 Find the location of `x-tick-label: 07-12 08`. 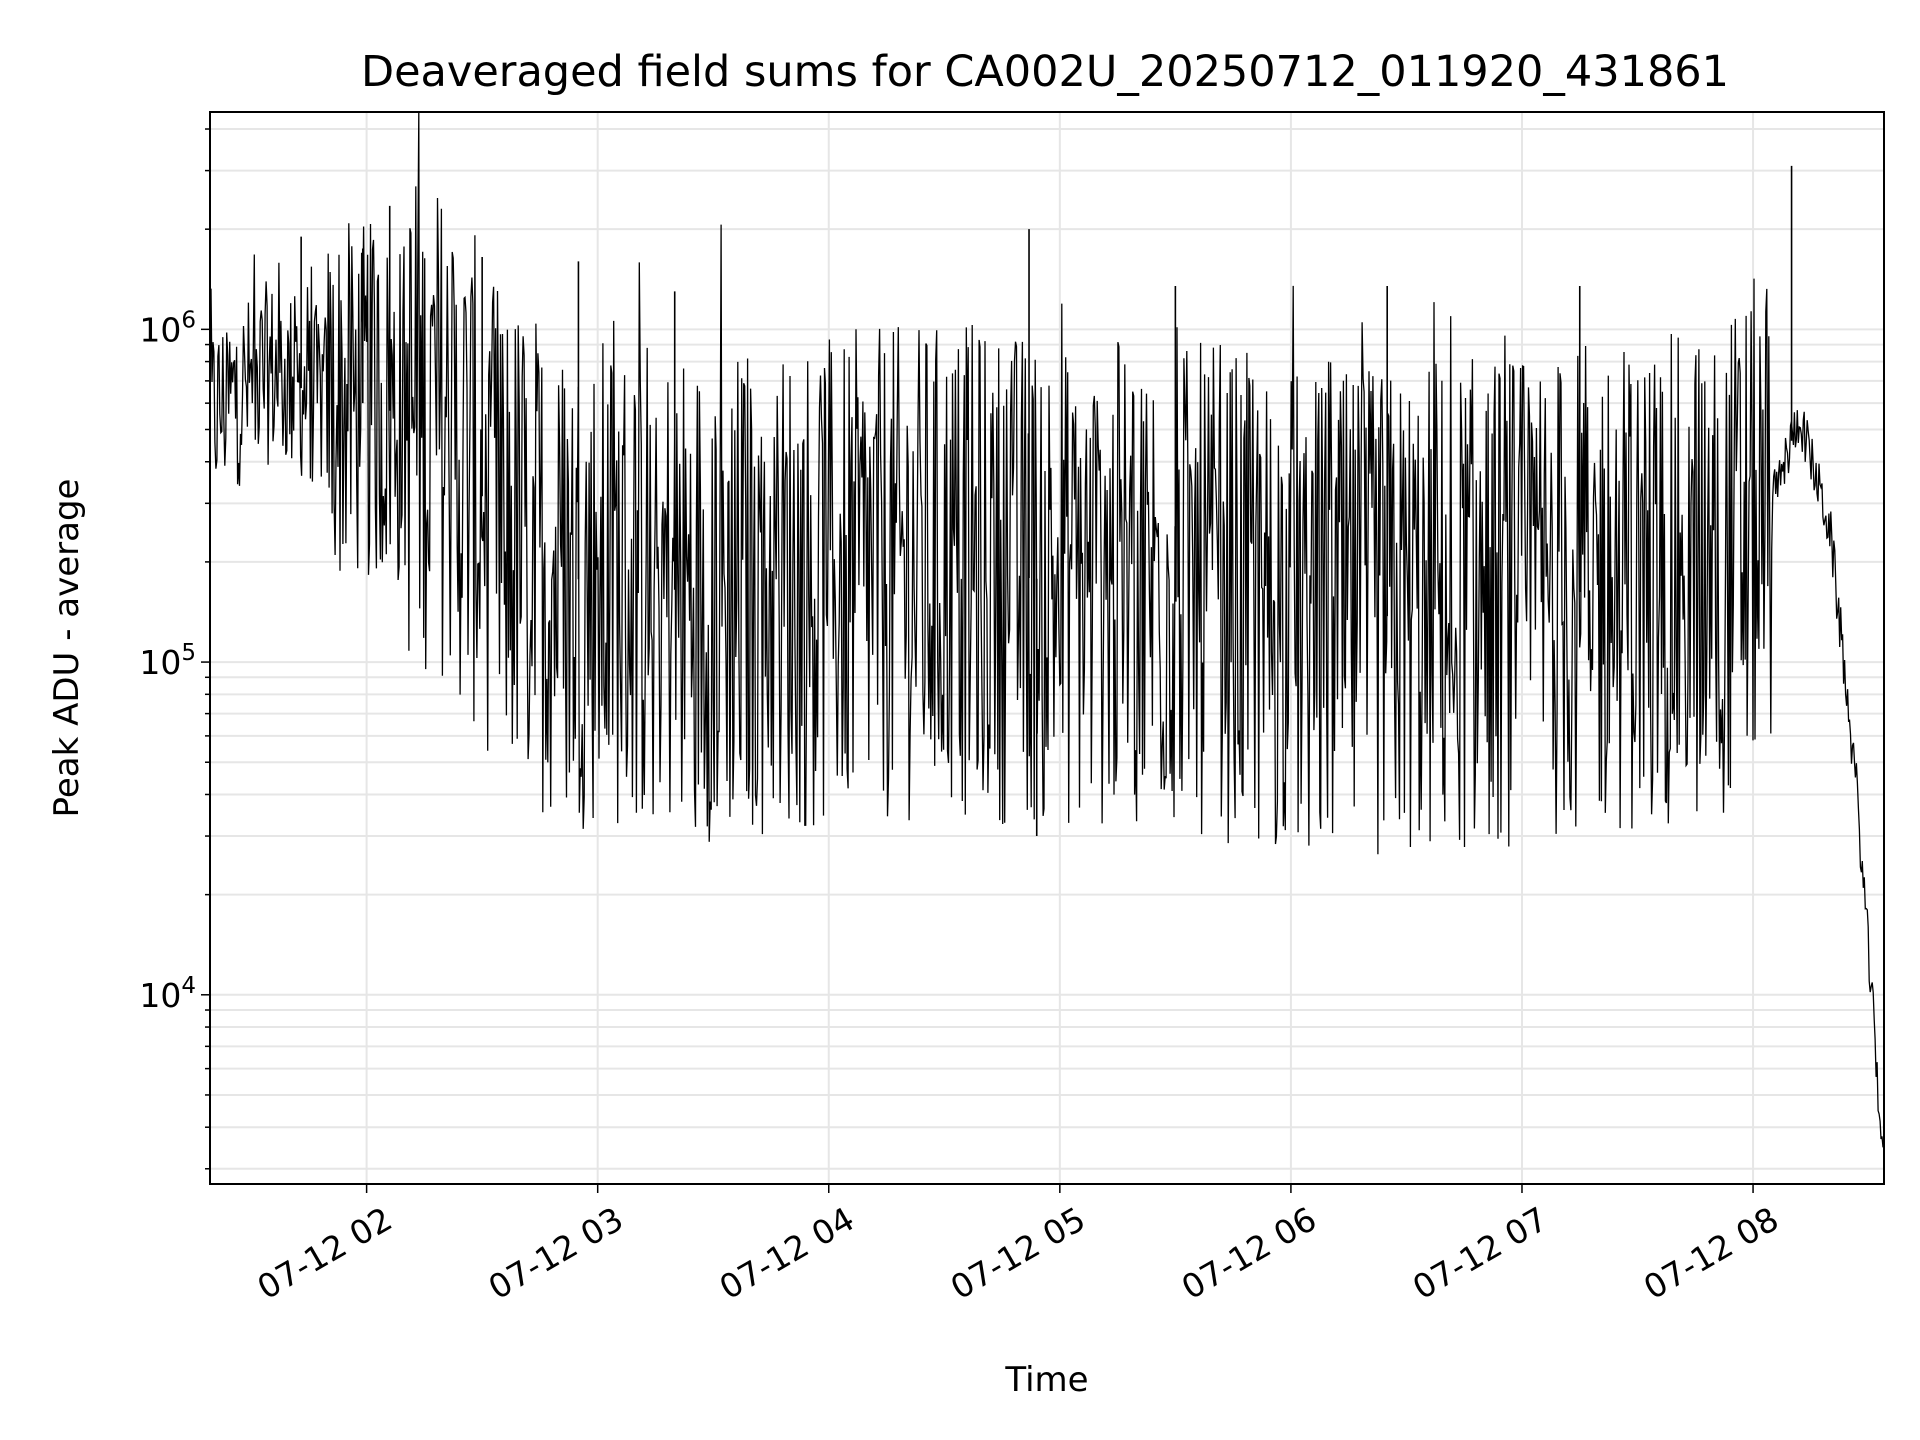

x-tick-label: 07-12 08 is located at coordinates (1711, 1253).